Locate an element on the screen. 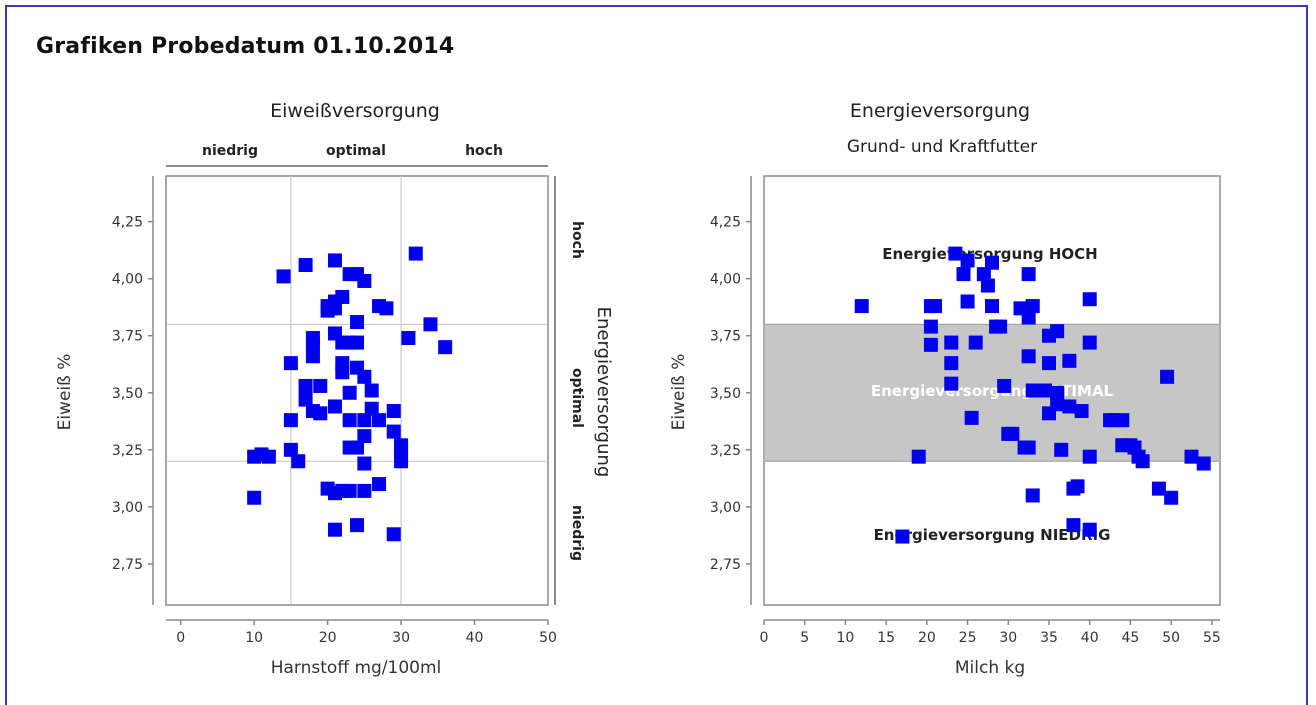 The image size is (1316, 705). annotation-low: Energieversorgung NIEDRIG is located at coordinates (992, 535).